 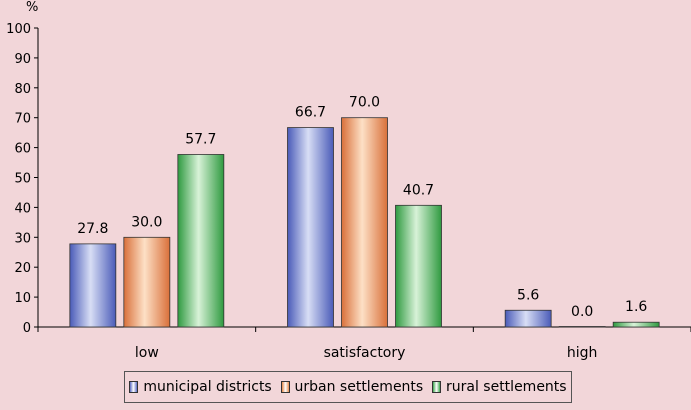 What do you see at coordinates (636, 307) in the screenshot?
I see `data-label: 1.6` at bounding box center [636, 307].